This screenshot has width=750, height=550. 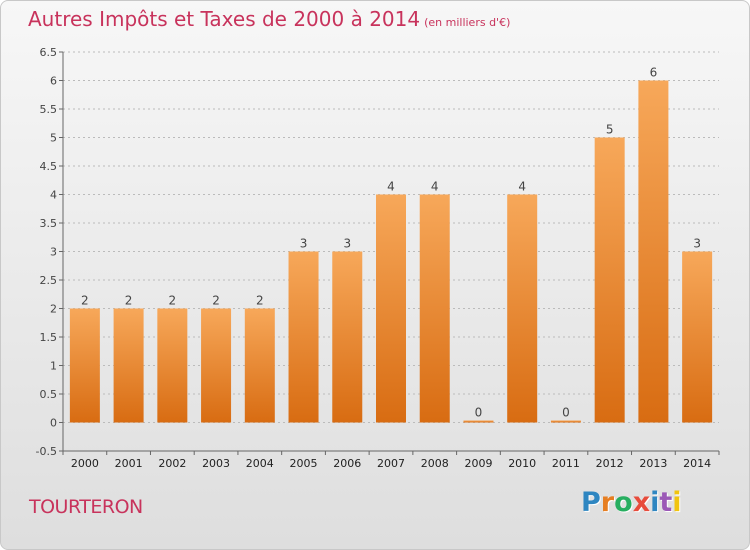 What do you see at coordinates (49, 280) in the screenshot?
I see `y-tick-label: 2.5` at bounding box center [49, 280].